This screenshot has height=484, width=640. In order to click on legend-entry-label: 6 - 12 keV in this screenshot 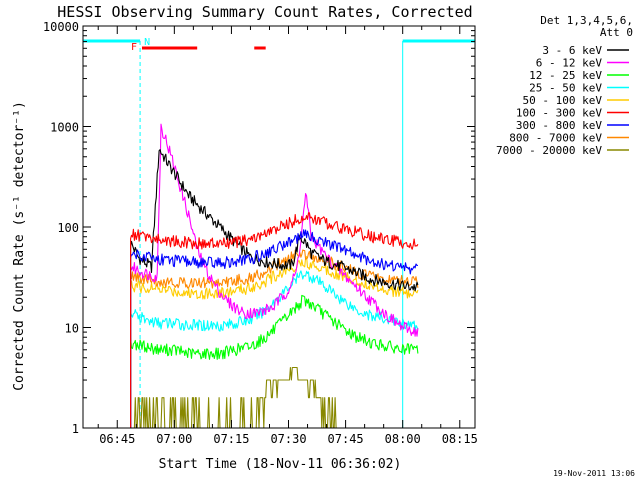, I will do `click(569, 63)`.